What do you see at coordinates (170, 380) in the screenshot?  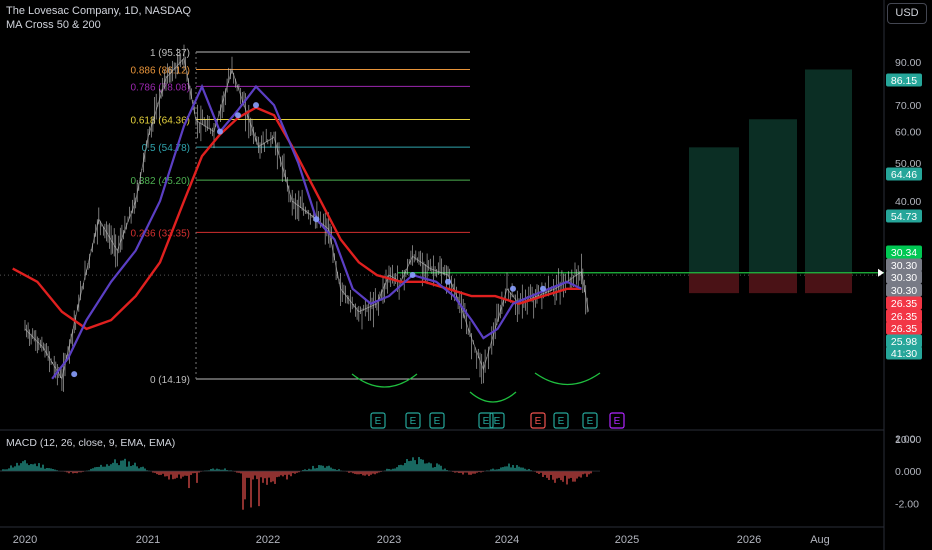 I see `fib-level-label-0: 0 (14.19)` at bounding box center [170, 380].